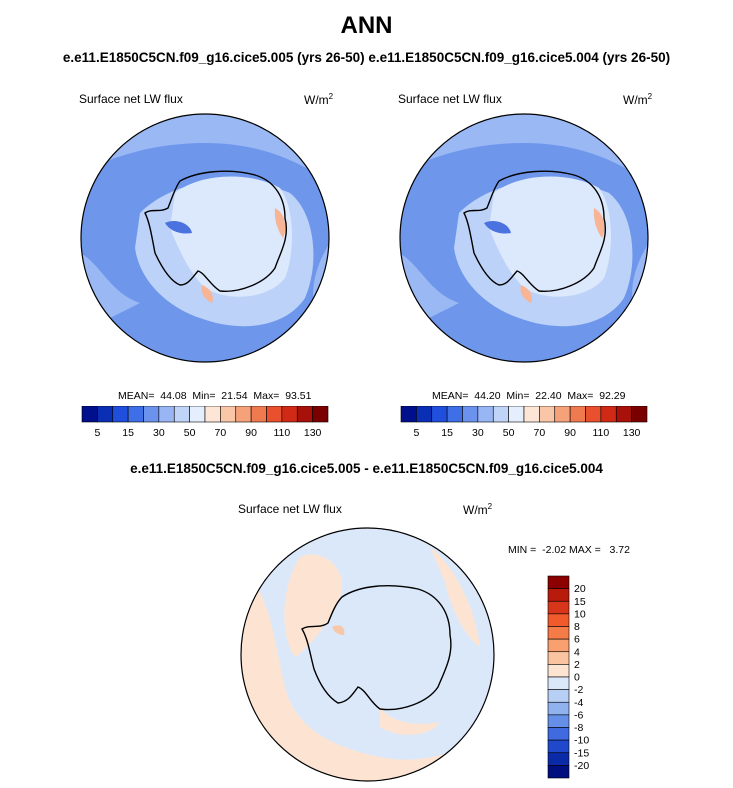  What do you see at coordinates (570, 433) in the screenshot?
I see `colorbar-tick-label: 90` at bounding box center [570, 433].